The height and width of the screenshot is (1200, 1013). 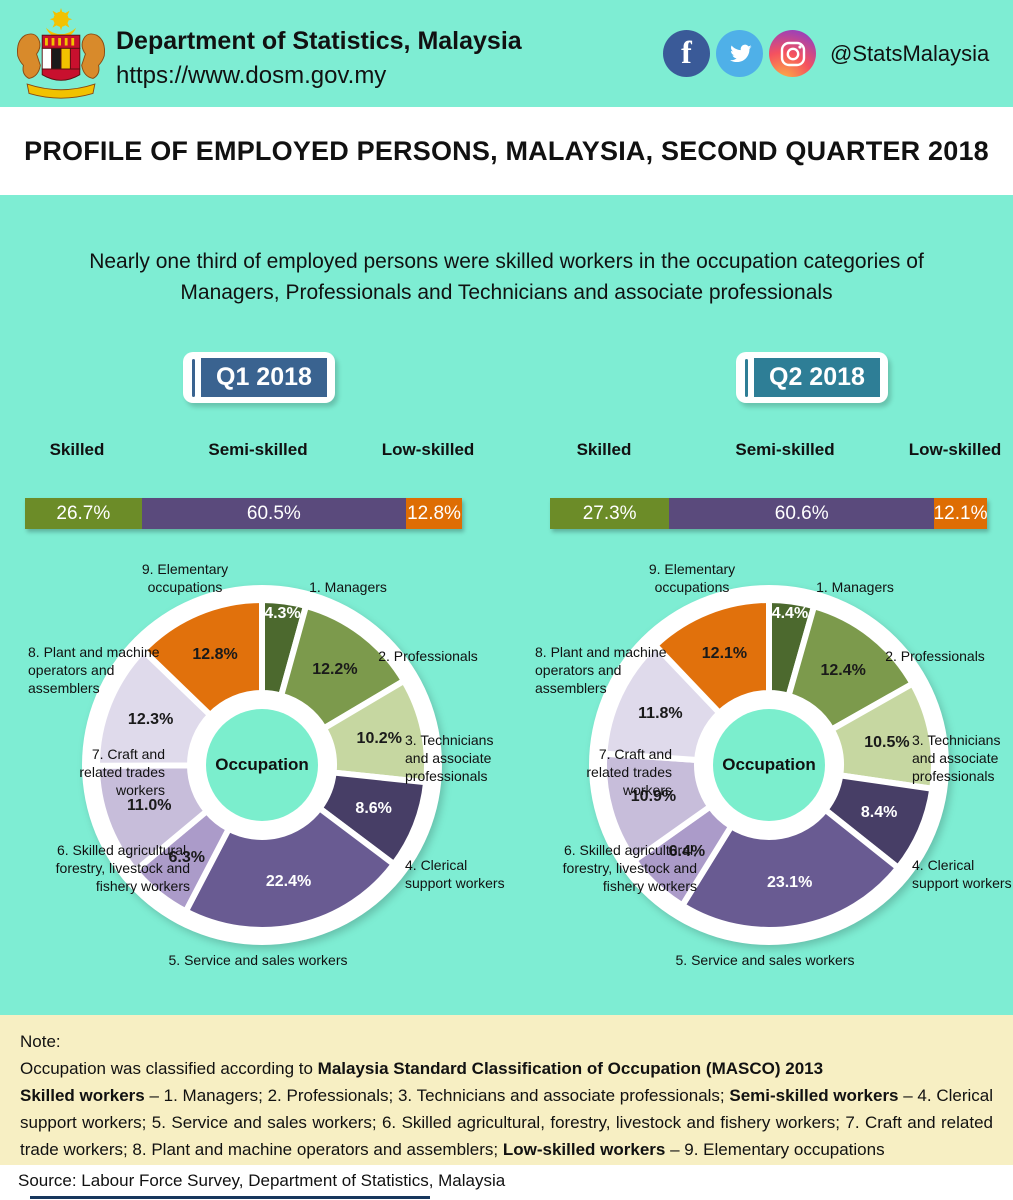 I want to click on slice-category-label: 5. Service and sales workers, so click(x=258, y=960).